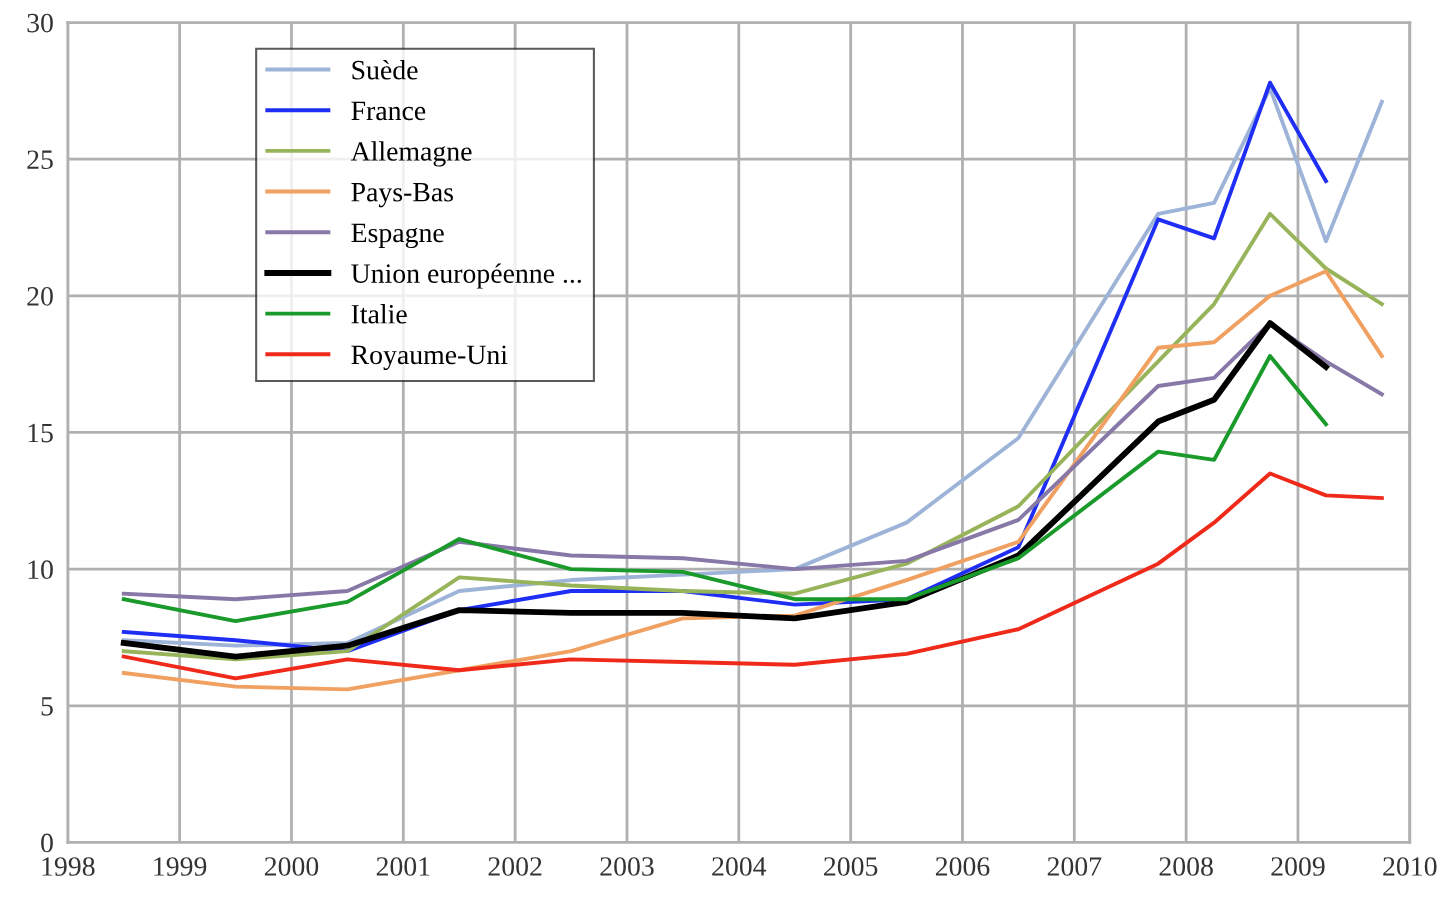 The height and width of the screenshot is (901, 1443). Describe the element at coordinates (429, 357) in the screenshot. I see `legend-label: Royaume-Uni` at that location.